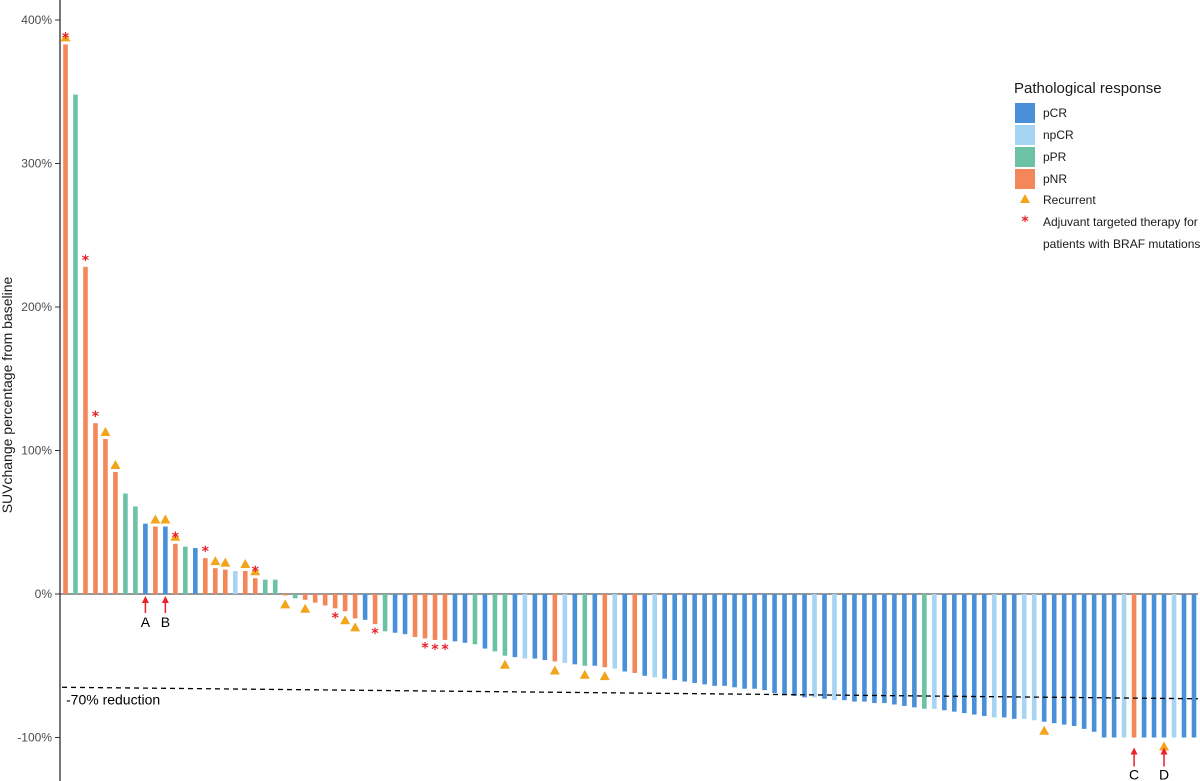 The image size is (1200, 781). What do you see at coordinates (34, 738) in the screenshot?
I see `y-tick-label: -100%` at bounding box center [34, 738].